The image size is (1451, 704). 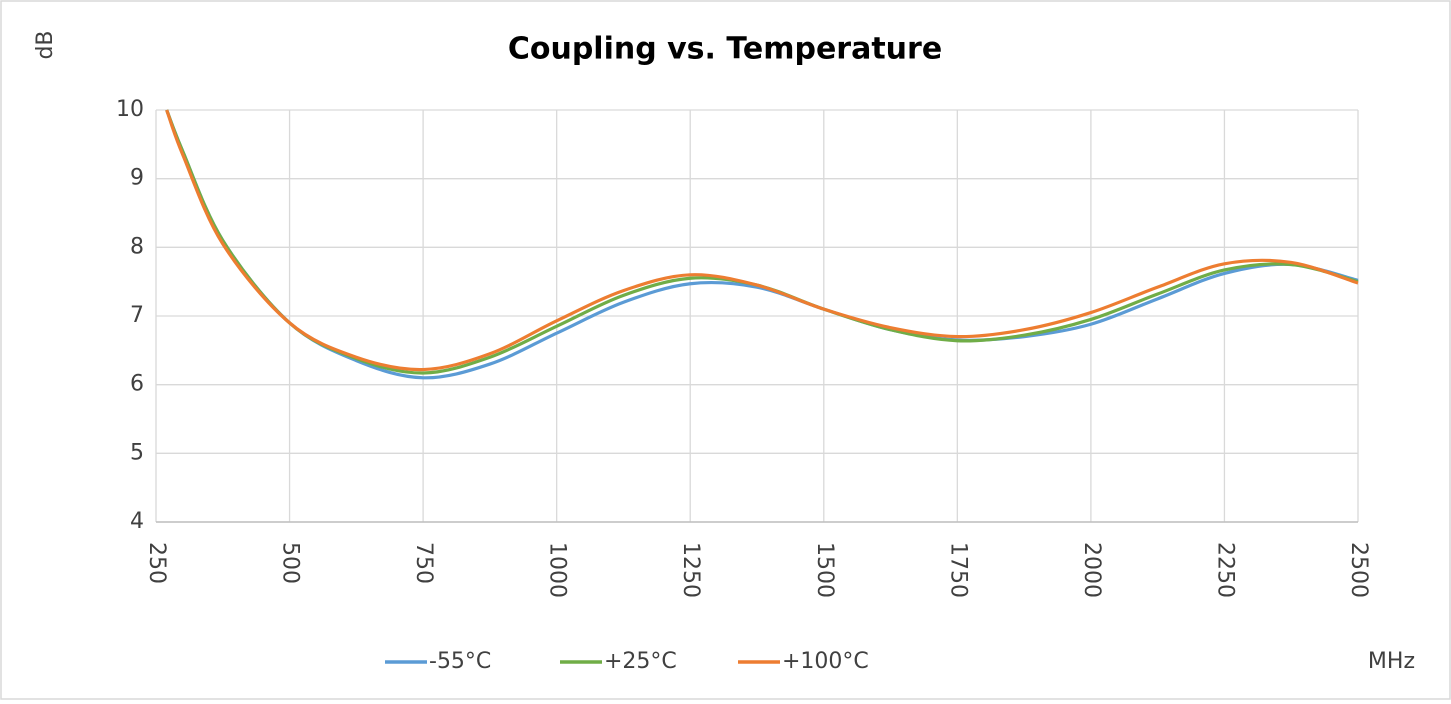 What do you see at coordinates (156, 563) in the screenshot?
I see `x-tick-label: 250` at bounding box center [156, 563].